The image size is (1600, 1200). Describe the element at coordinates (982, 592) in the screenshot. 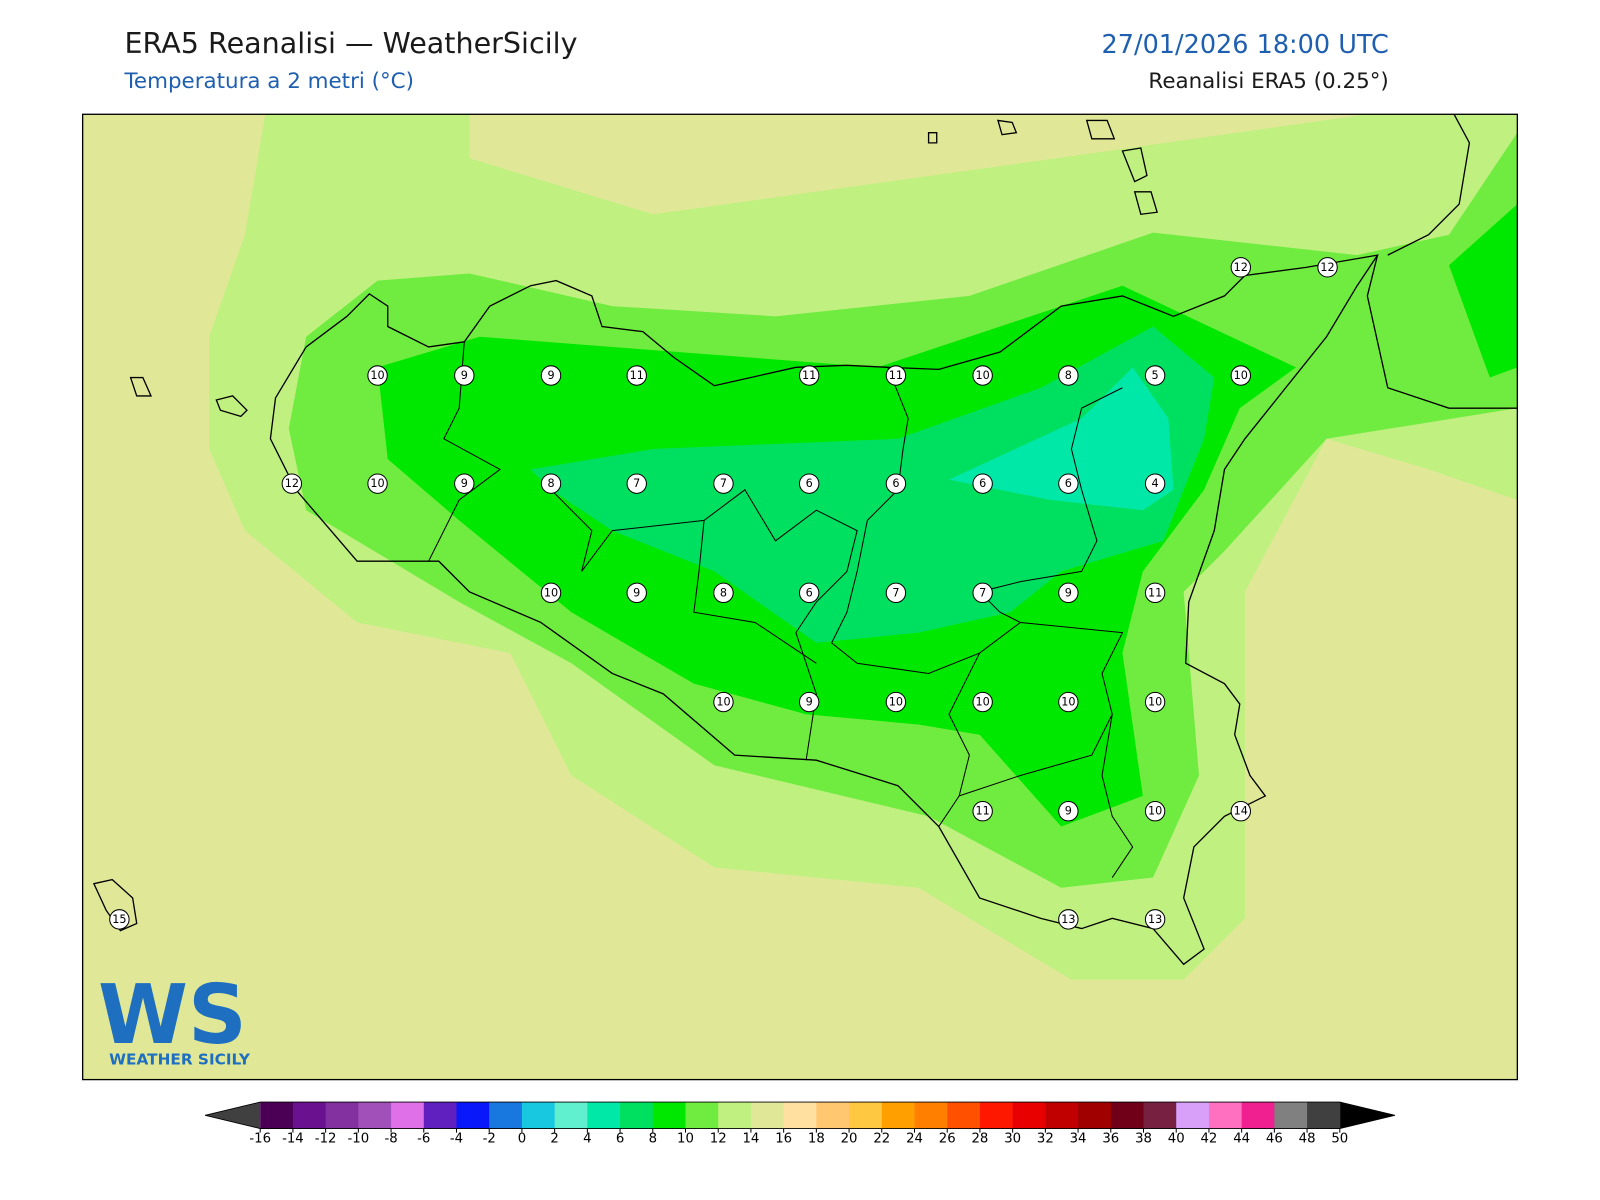

I see `station-value: 7` at that location.